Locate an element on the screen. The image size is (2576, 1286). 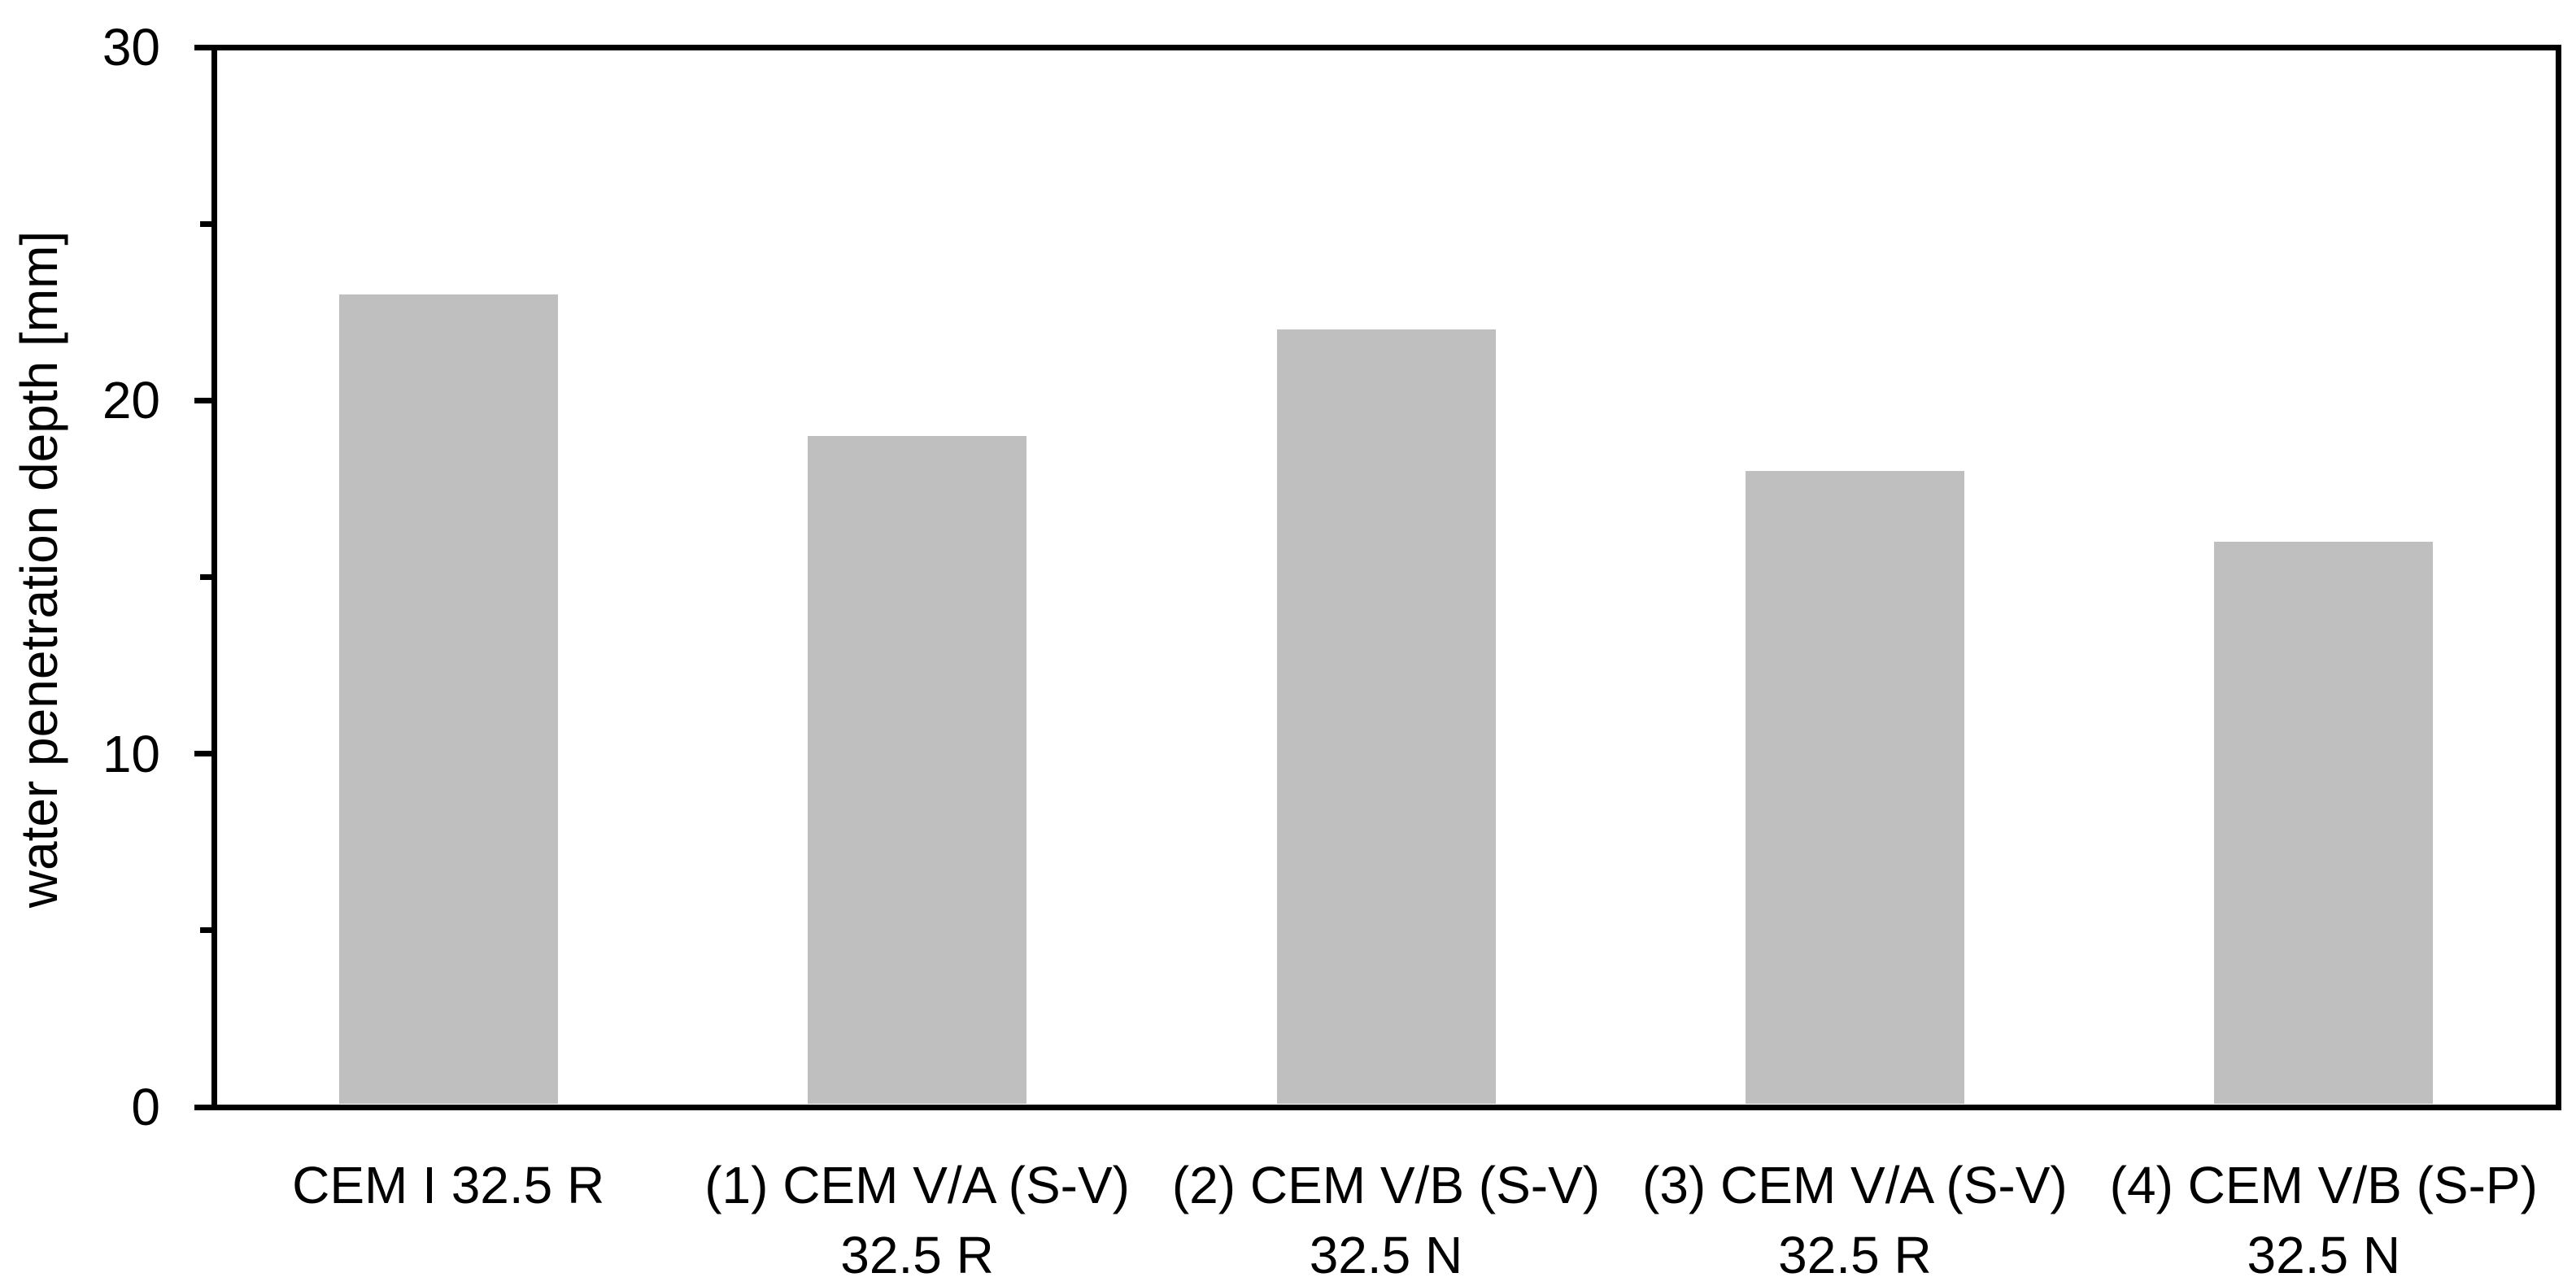
y-axis-title: water penetration depth [mm] is located at coordinates (39, 569).